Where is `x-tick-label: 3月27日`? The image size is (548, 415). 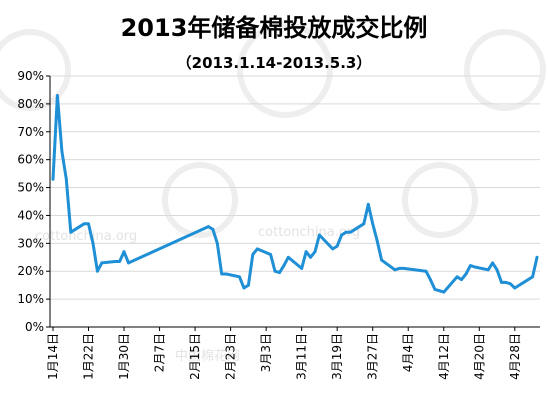
x-tick-label: 3月27日 is located at coordinates (373, 356).